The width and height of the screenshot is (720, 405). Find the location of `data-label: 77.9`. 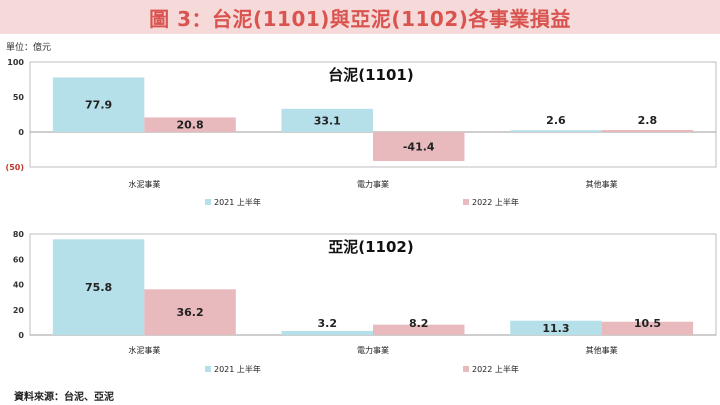

data-label: 77.9 is located at coordinates (98, 105).